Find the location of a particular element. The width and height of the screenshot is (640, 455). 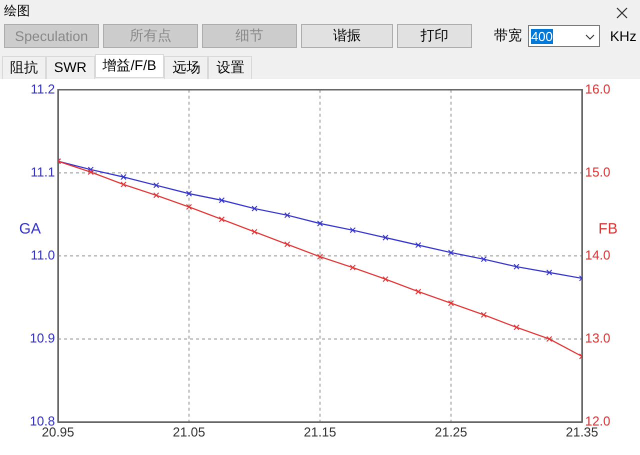

text: 打印 is located at coordinates (434, 36).